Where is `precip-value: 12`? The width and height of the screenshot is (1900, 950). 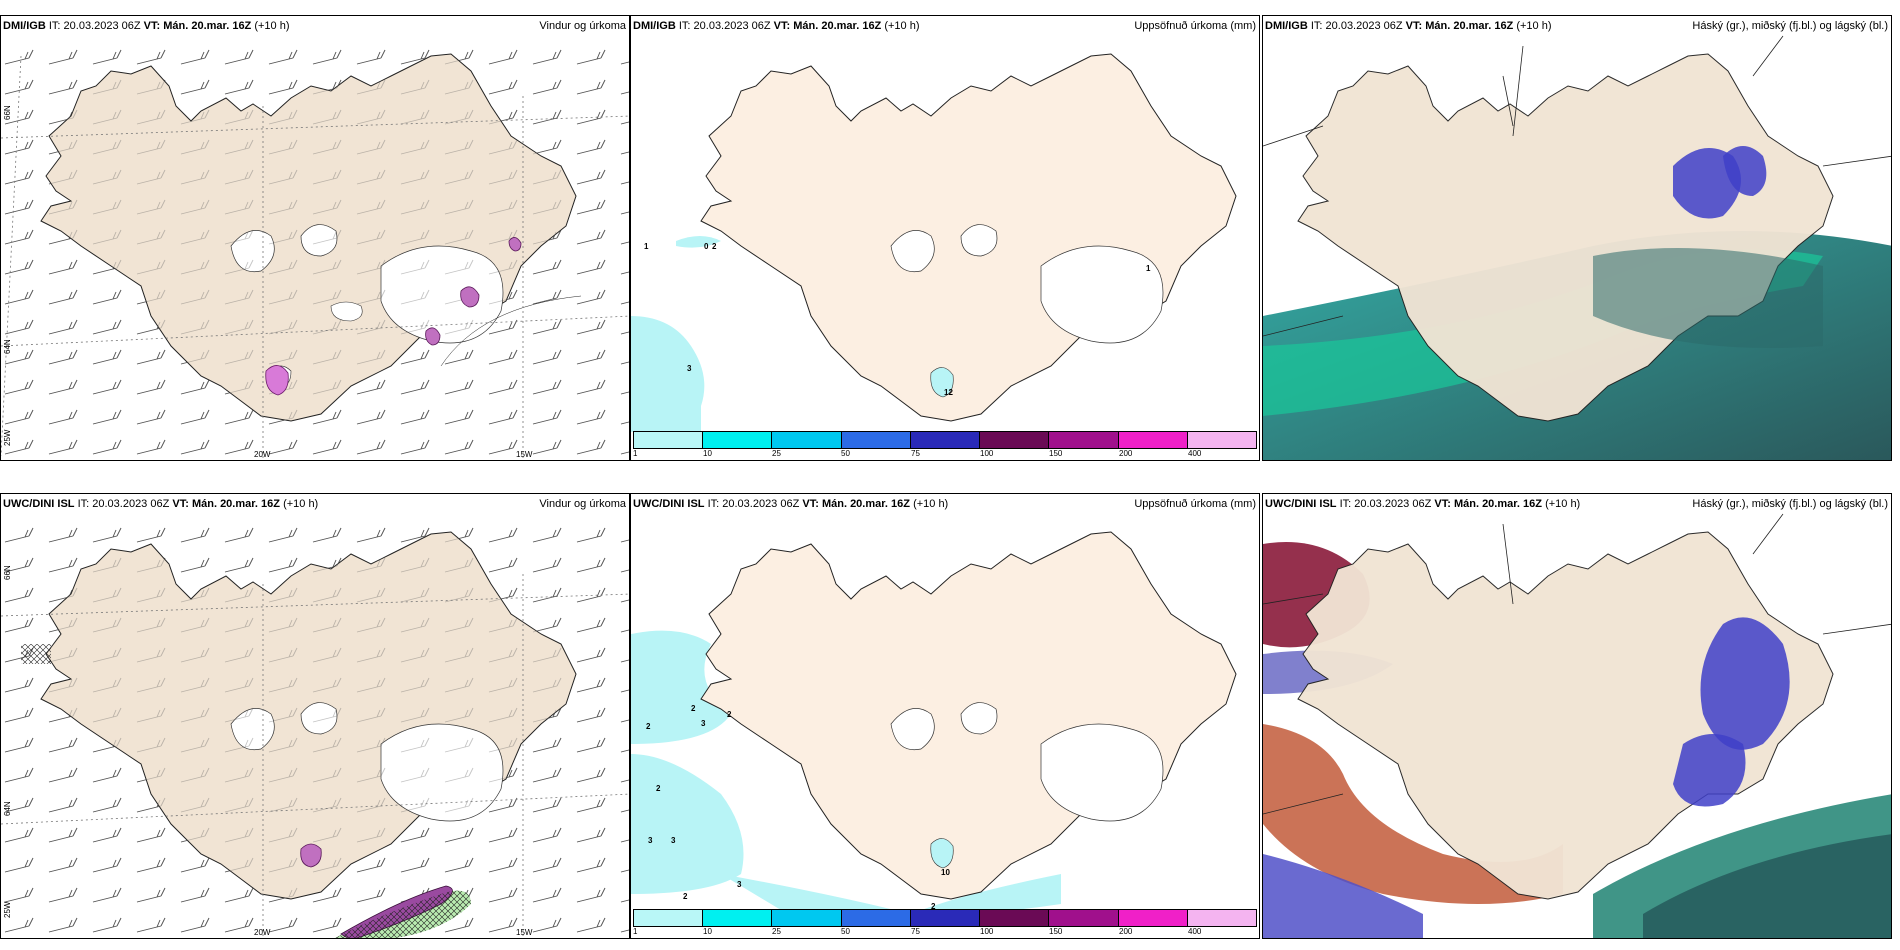
precip-value: 12 is located at coordinates (948, 392).